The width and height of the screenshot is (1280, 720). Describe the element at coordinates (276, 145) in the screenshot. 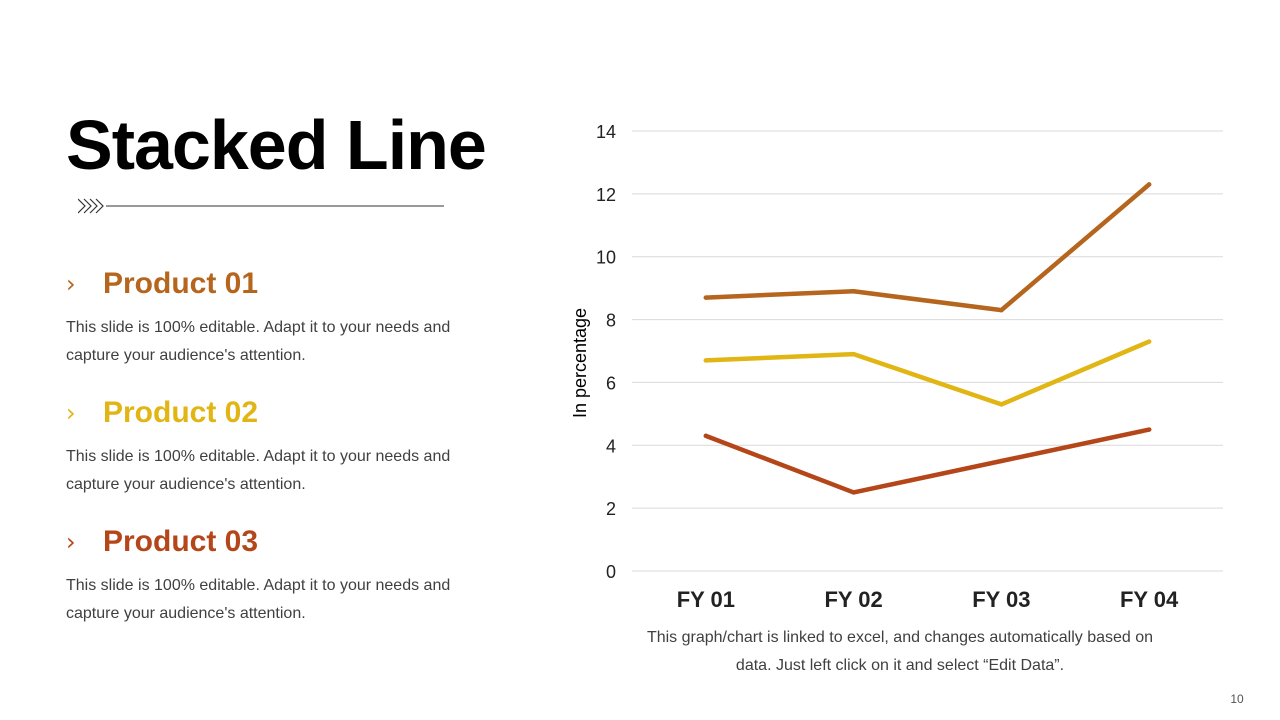

I see `slide-title: Stacked Line` at that location.